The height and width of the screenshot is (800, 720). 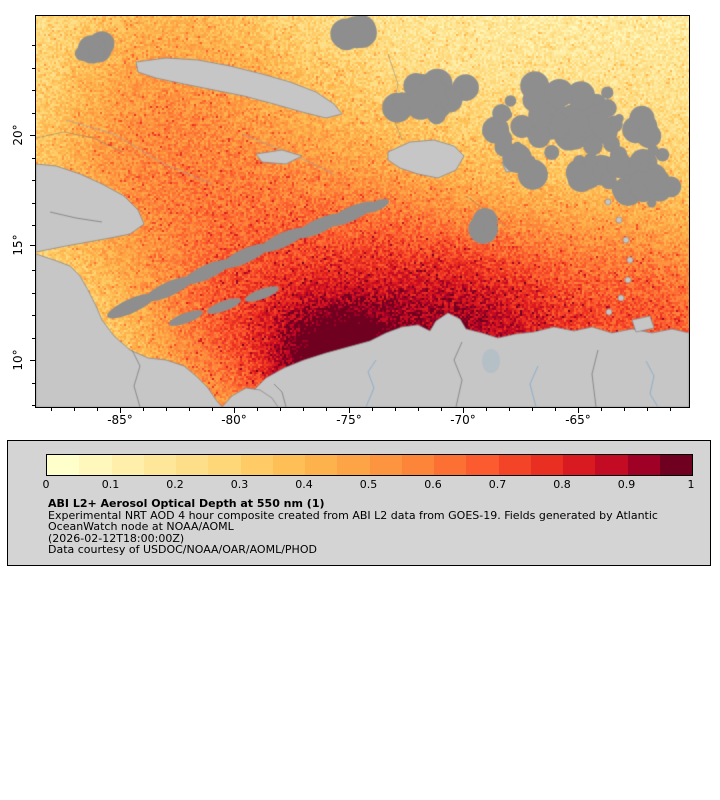 What do you see at coordinates (578, 420) in the screenshot?
I see `x-axis-label: -65°` at bounding box center [578, 420].